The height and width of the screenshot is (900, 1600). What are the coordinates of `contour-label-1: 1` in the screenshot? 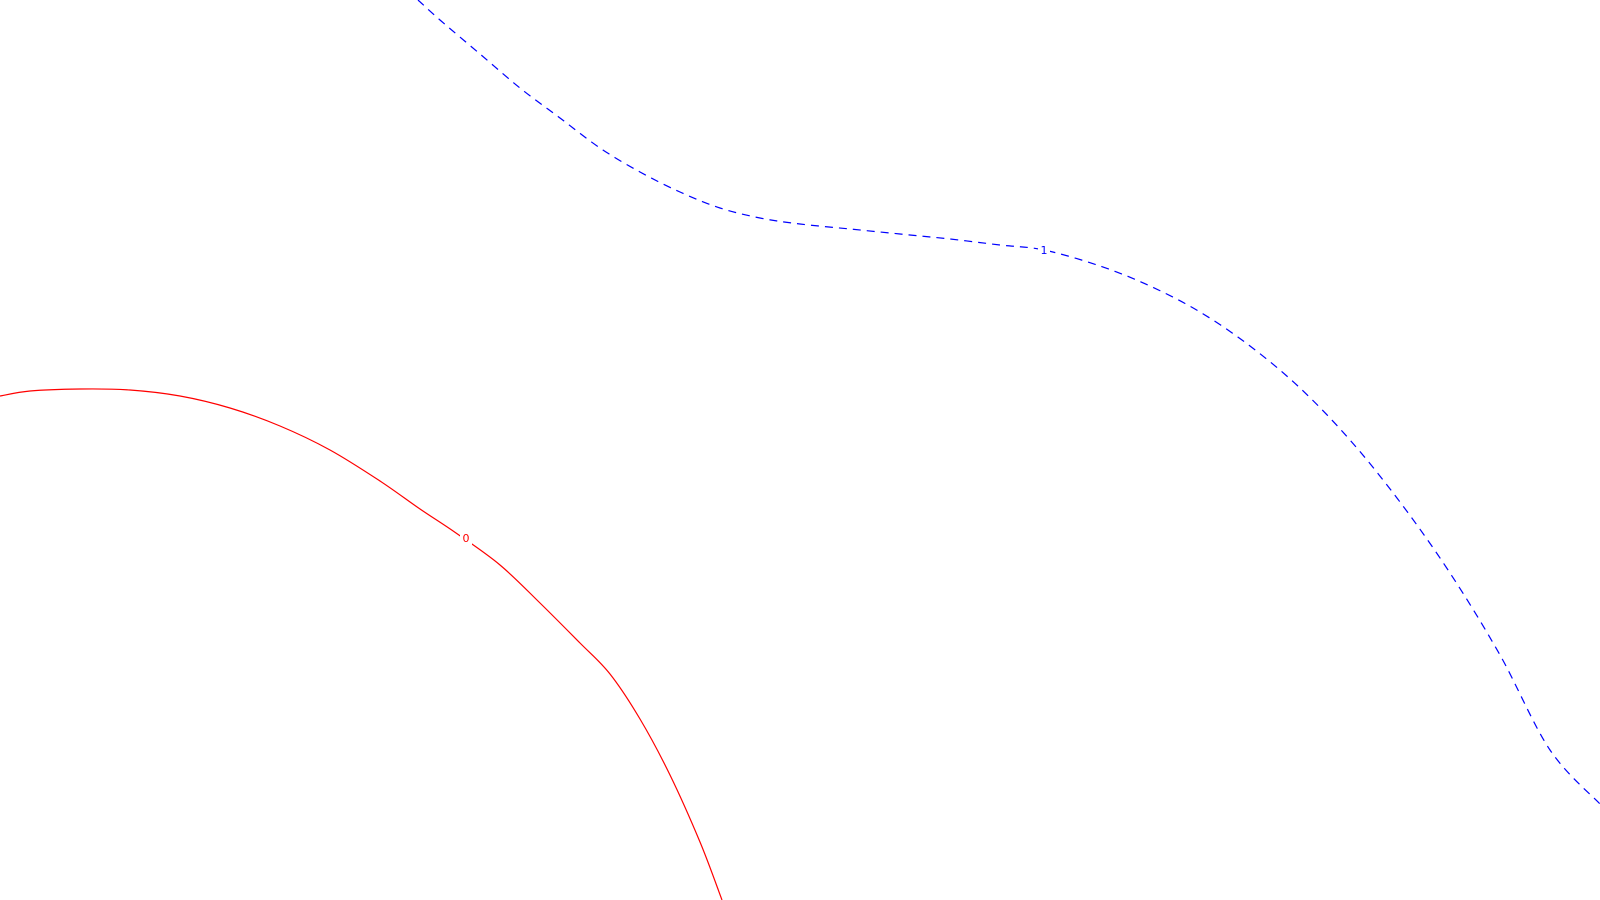 It's located at (1044, 250).